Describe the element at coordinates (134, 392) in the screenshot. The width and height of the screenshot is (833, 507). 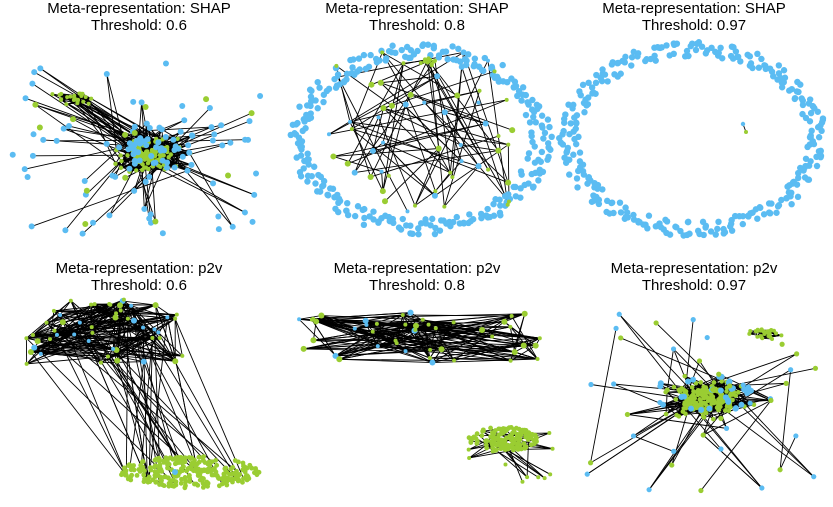
I see `edges-group` at that location.